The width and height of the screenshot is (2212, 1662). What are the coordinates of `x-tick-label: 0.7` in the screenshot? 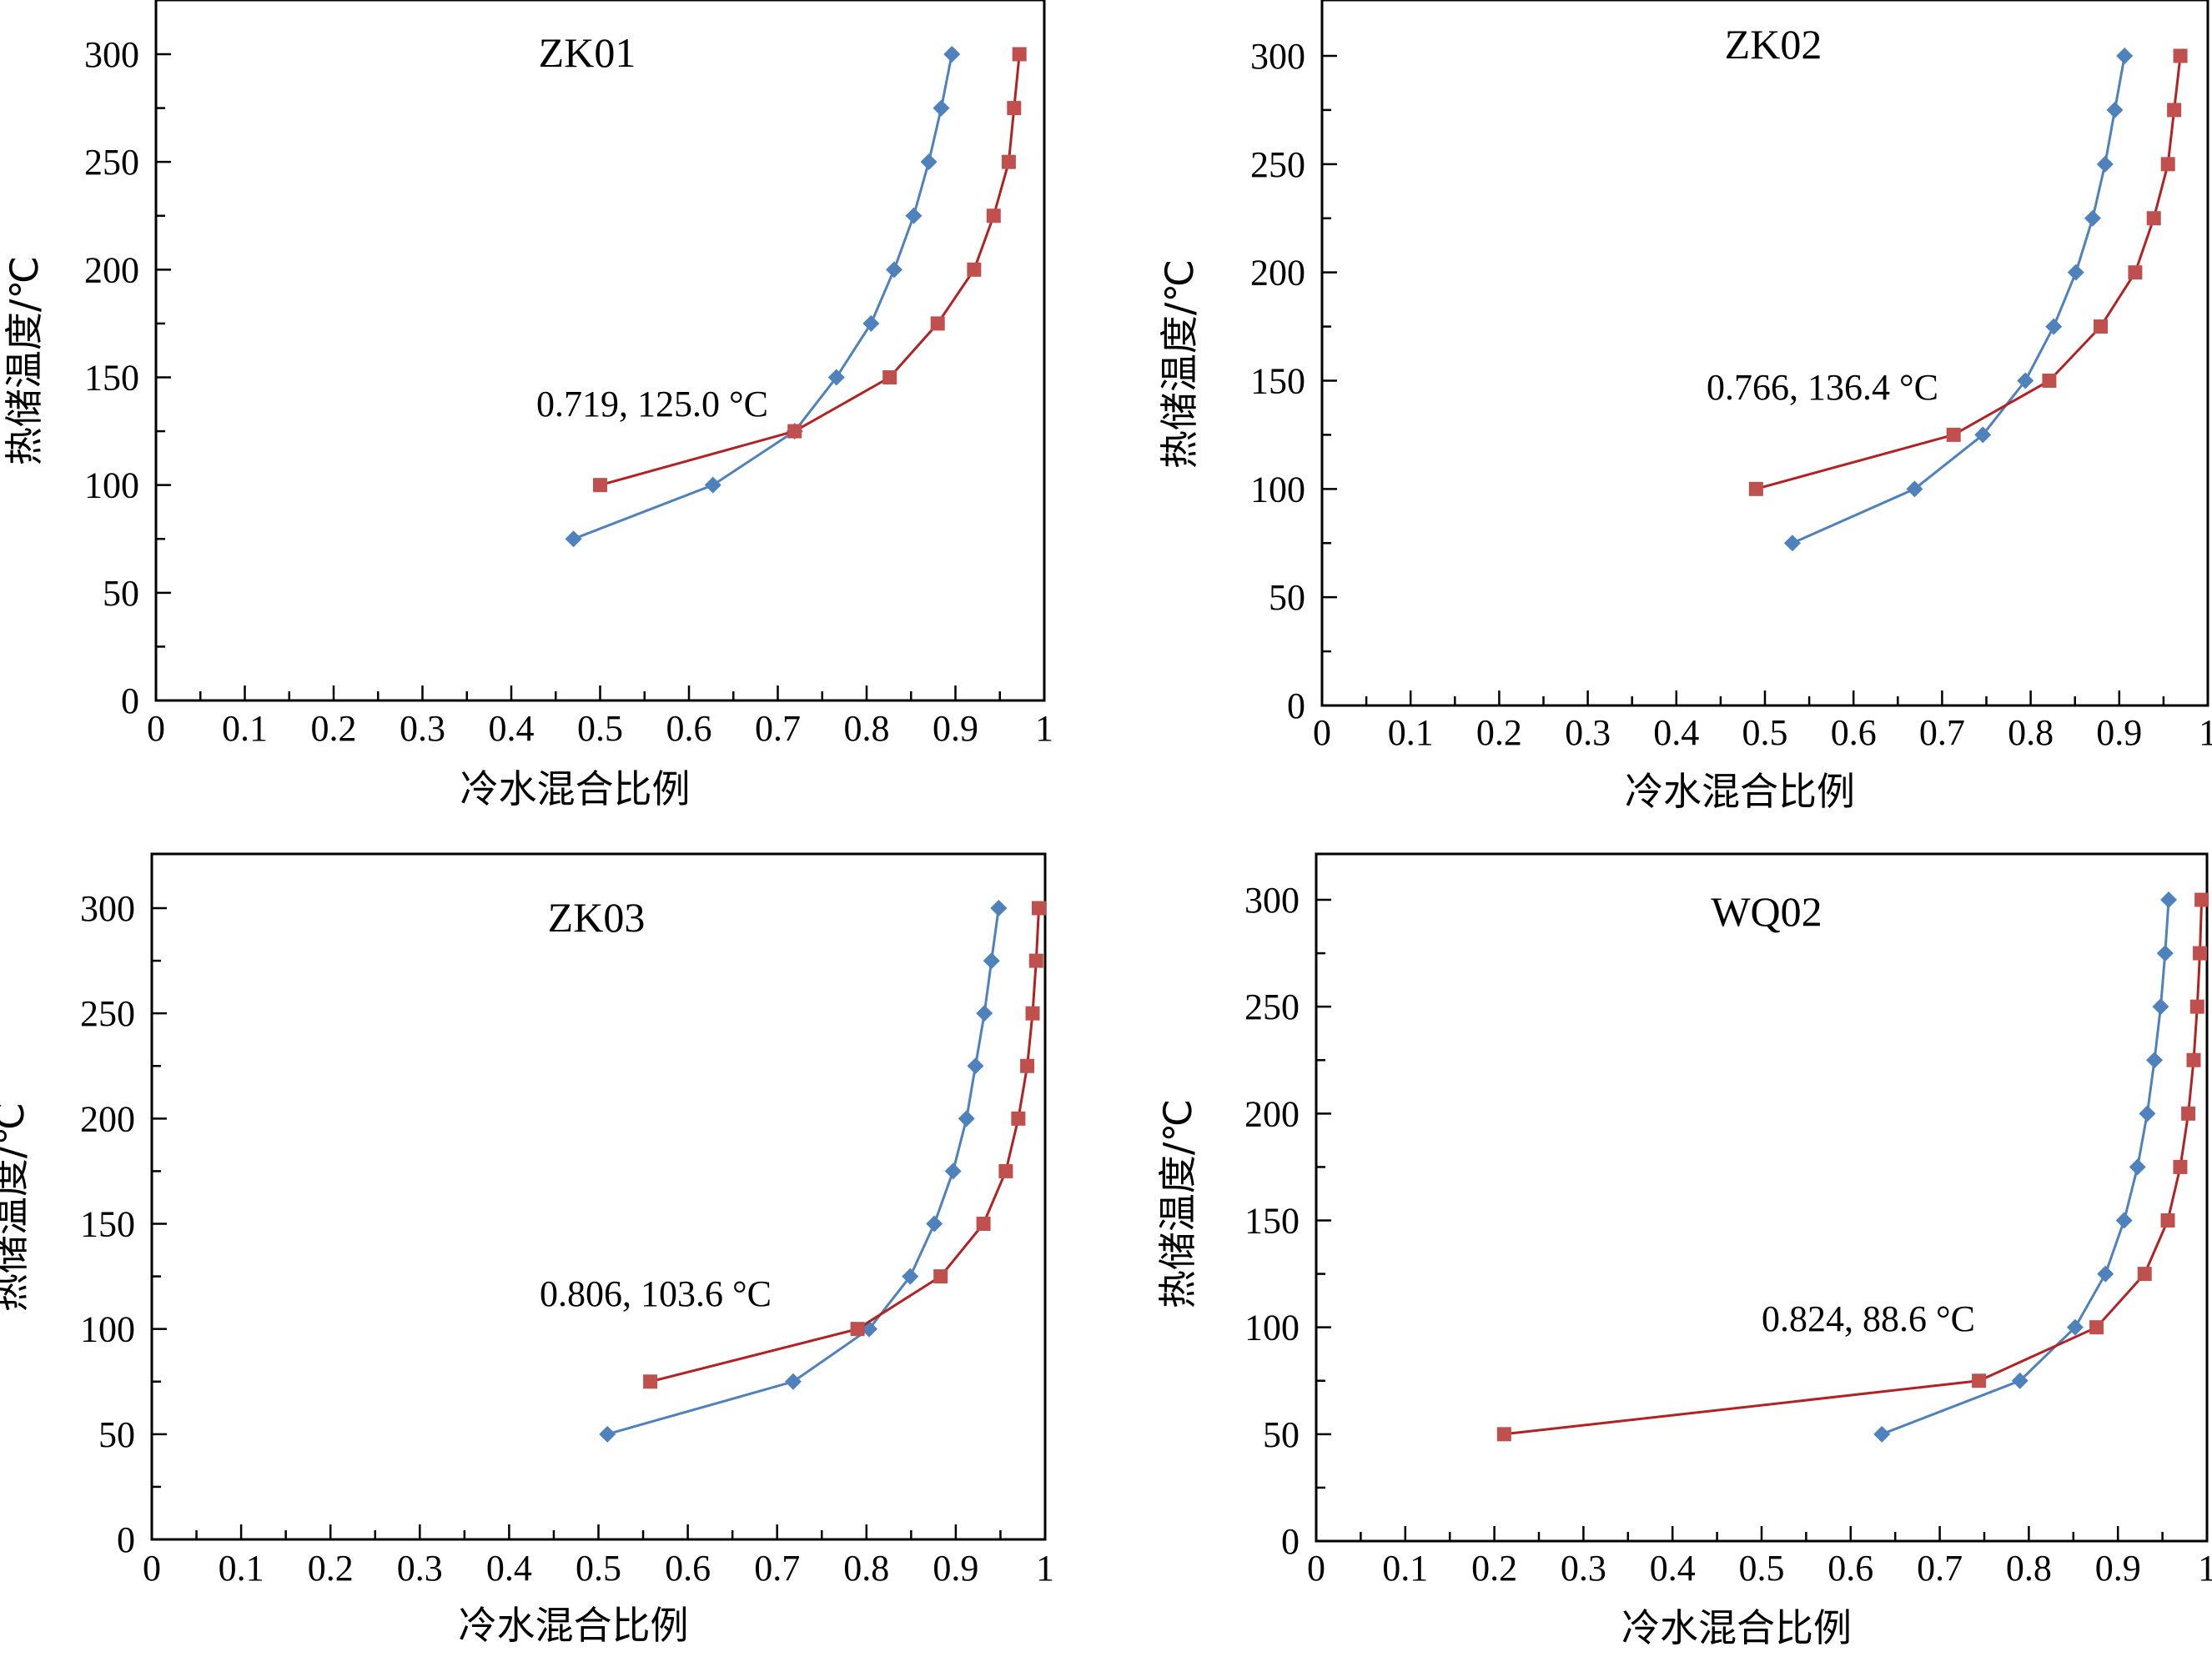 It's located at (1940, 1568).